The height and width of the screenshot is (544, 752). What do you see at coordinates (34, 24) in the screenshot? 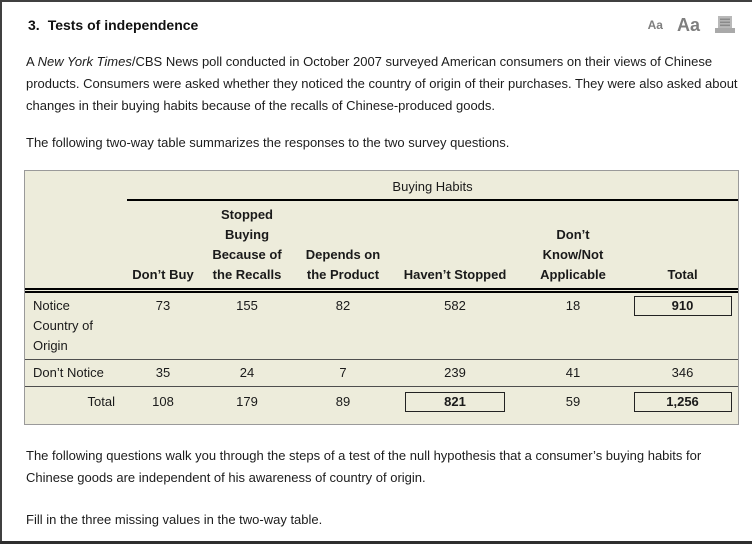
I see `section-number: 3.` at bounding box center [34, 24].